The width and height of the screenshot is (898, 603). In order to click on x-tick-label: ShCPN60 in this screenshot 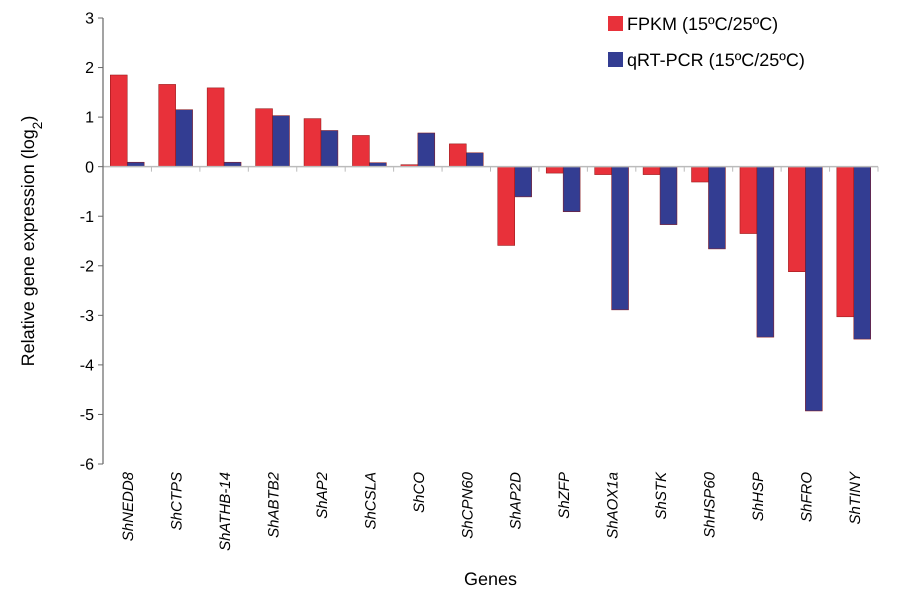, I will do `click(467, 505)`.